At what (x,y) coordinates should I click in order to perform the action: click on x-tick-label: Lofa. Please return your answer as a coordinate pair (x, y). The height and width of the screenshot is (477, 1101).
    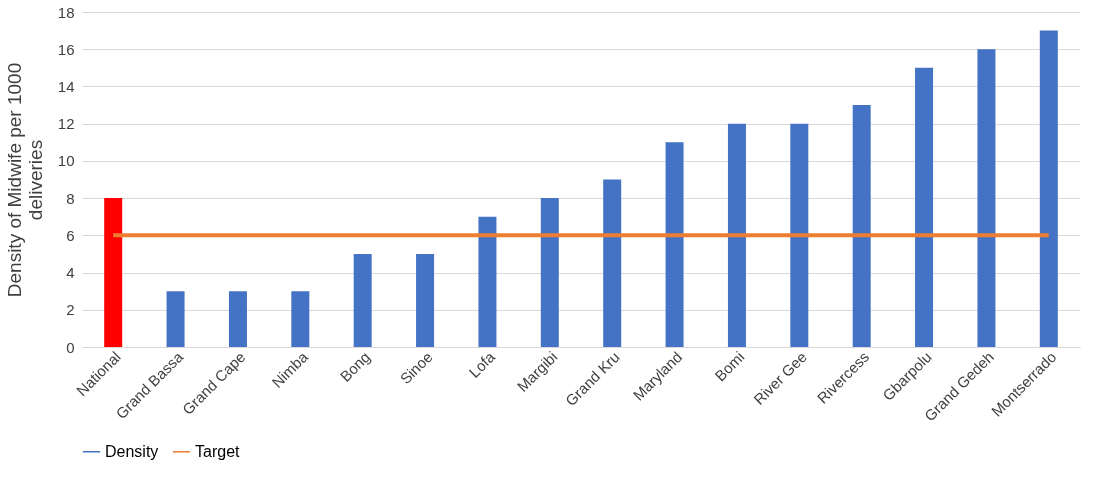
    Looking at the image, I should click on (482, 364).